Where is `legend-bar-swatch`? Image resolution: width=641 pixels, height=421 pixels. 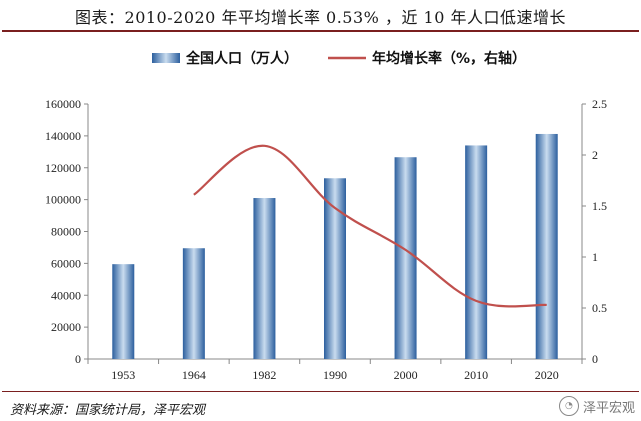 legend-bar-swatch is located at coordinates (166, 58).